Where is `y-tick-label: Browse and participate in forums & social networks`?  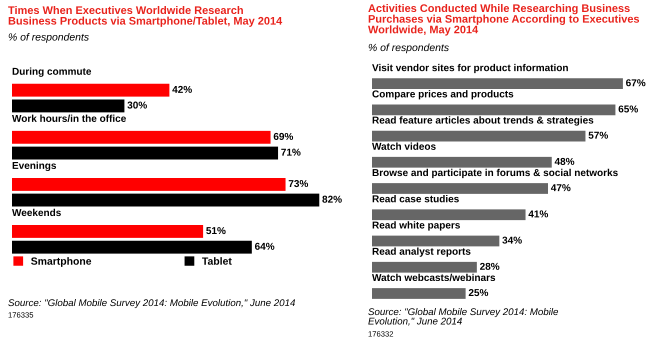
y-tick-label: Browse and participate in forums & social networks is located at coordinates (495, 173).